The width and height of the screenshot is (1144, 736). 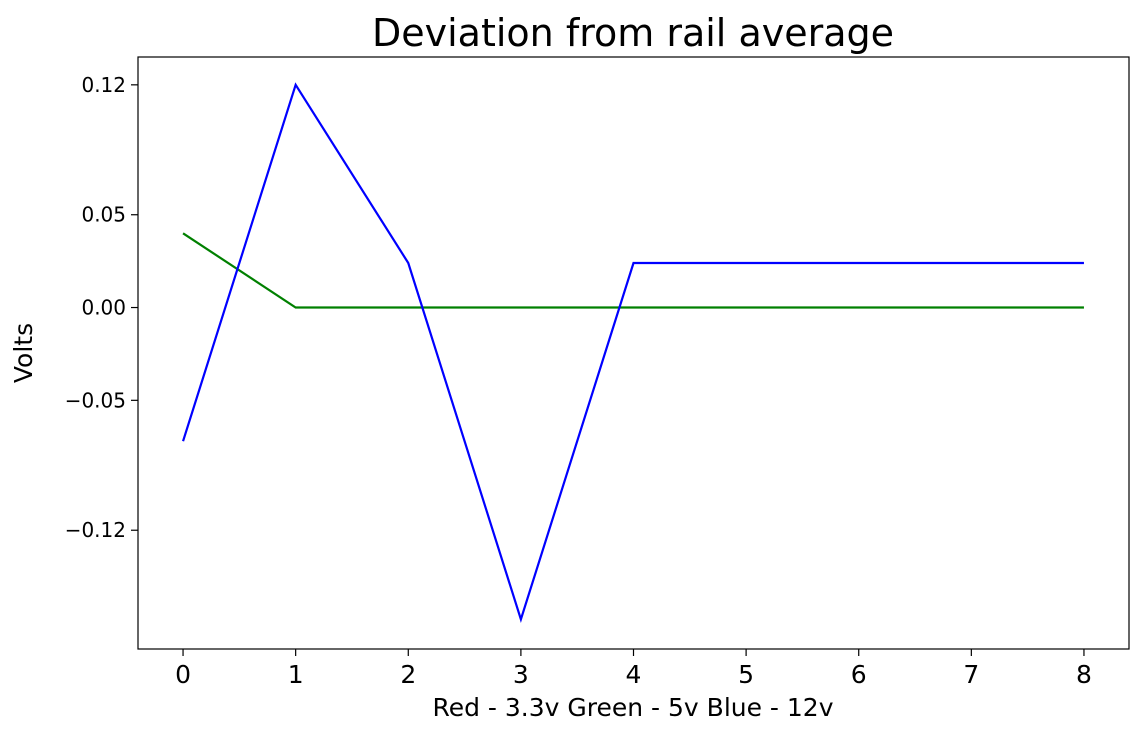 I want to click on x-tick-label: 5, so click(x=746, y=674).